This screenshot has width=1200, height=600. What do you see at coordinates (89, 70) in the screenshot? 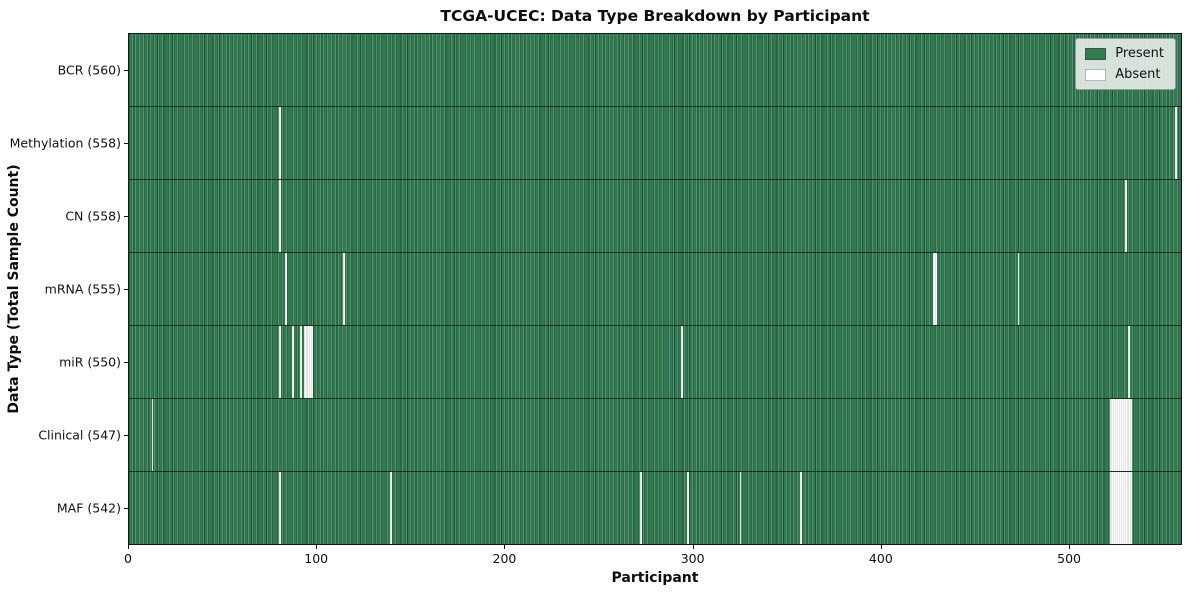
I see `y-tick-label-BCR: BCR (560)` at bounding box center [89, 70].